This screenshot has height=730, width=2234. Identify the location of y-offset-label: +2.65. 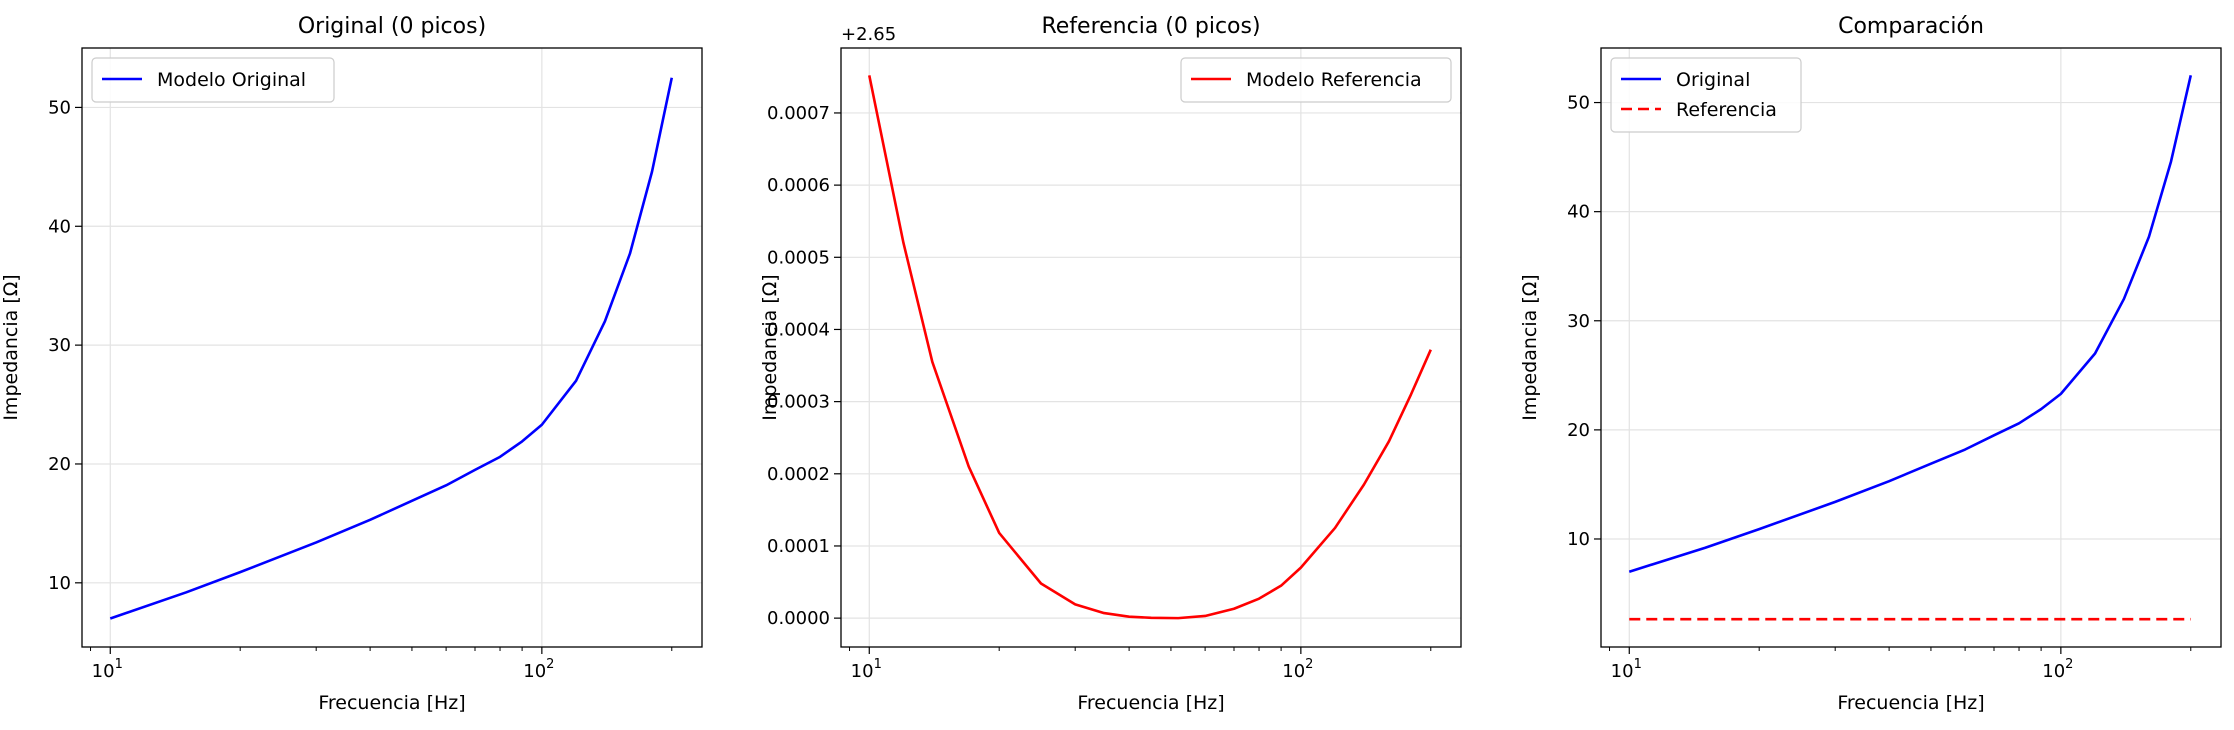
(868, 34).